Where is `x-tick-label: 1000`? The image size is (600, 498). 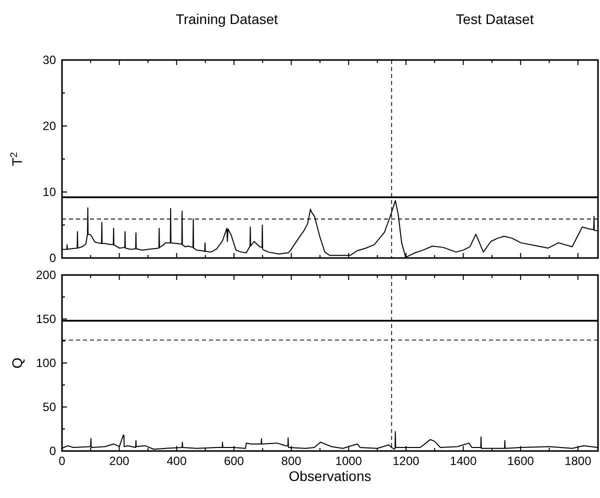 x-tick-label: 1000 is located at coordinates (348, 461).